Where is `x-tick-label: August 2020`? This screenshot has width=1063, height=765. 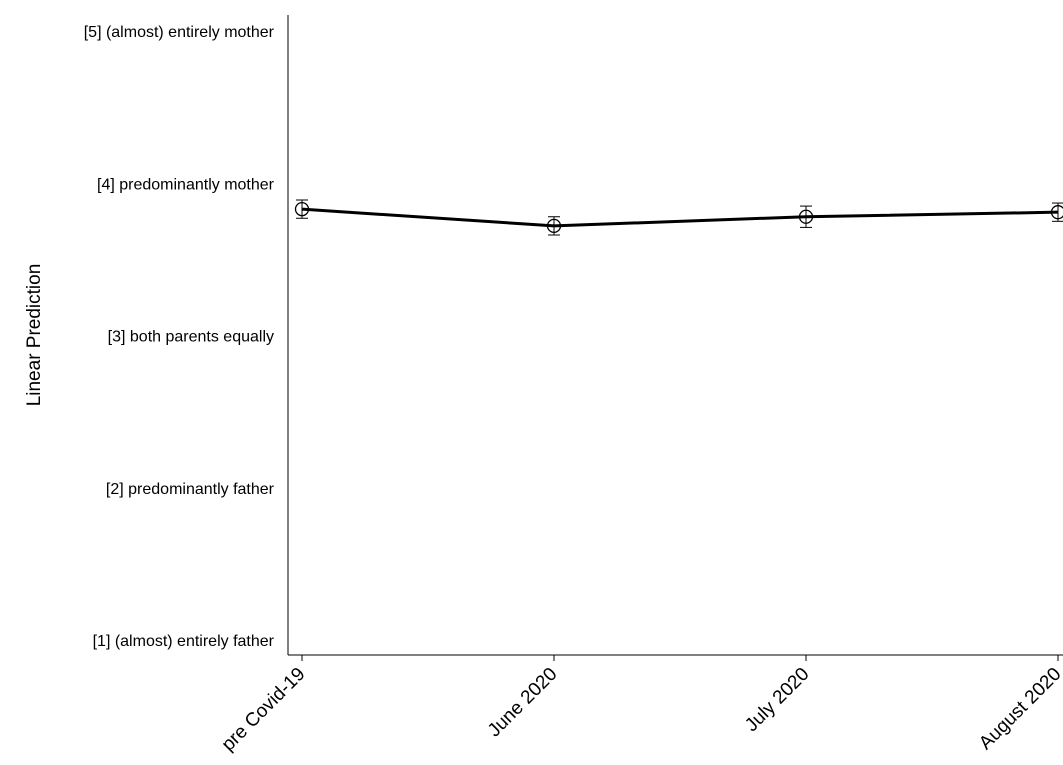 x-tick-label: August 2020 is located at coordinates (1019, 709).